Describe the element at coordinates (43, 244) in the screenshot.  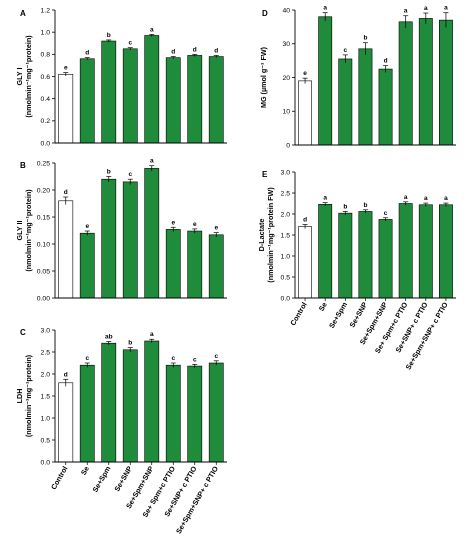
I see `y-tick-label: 0.10` at that location.